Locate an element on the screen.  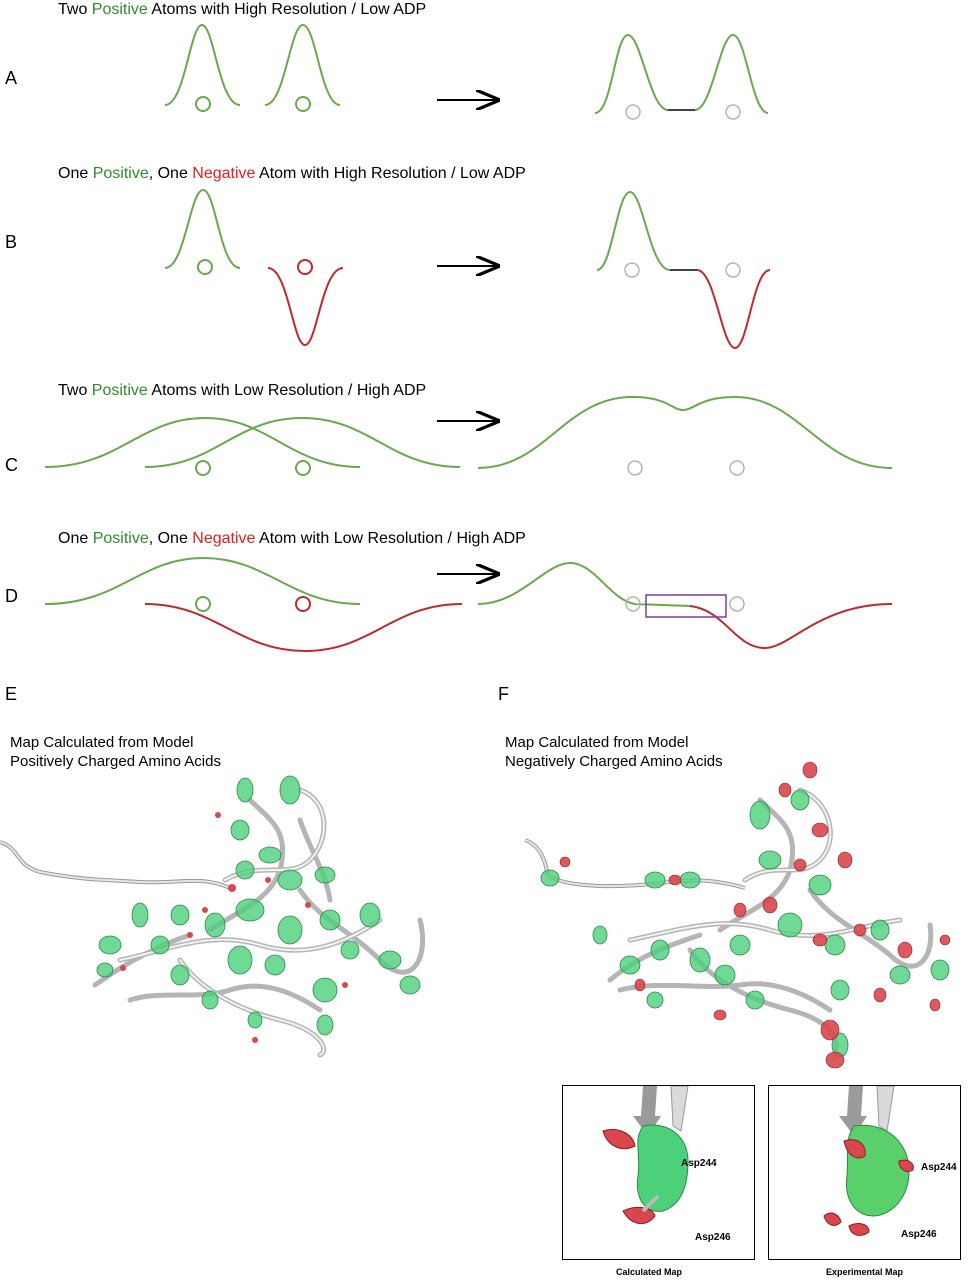
broad-positive-peak-right is located at coordinates (302, 442).